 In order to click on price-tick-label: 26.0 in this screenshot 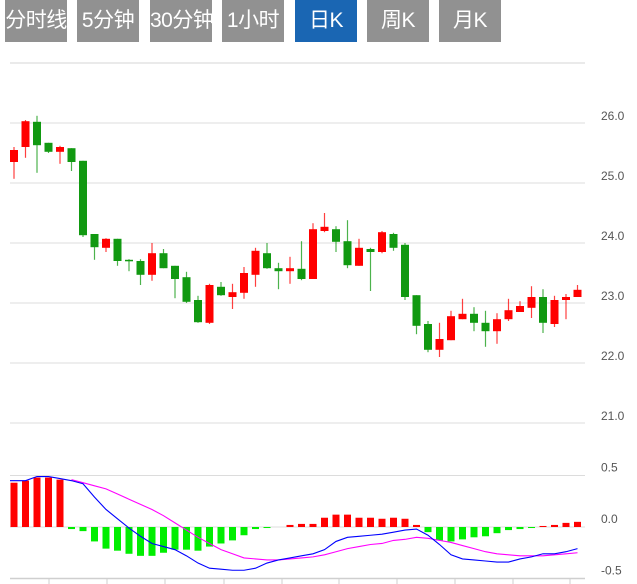, I will do `click(613, 116)`.